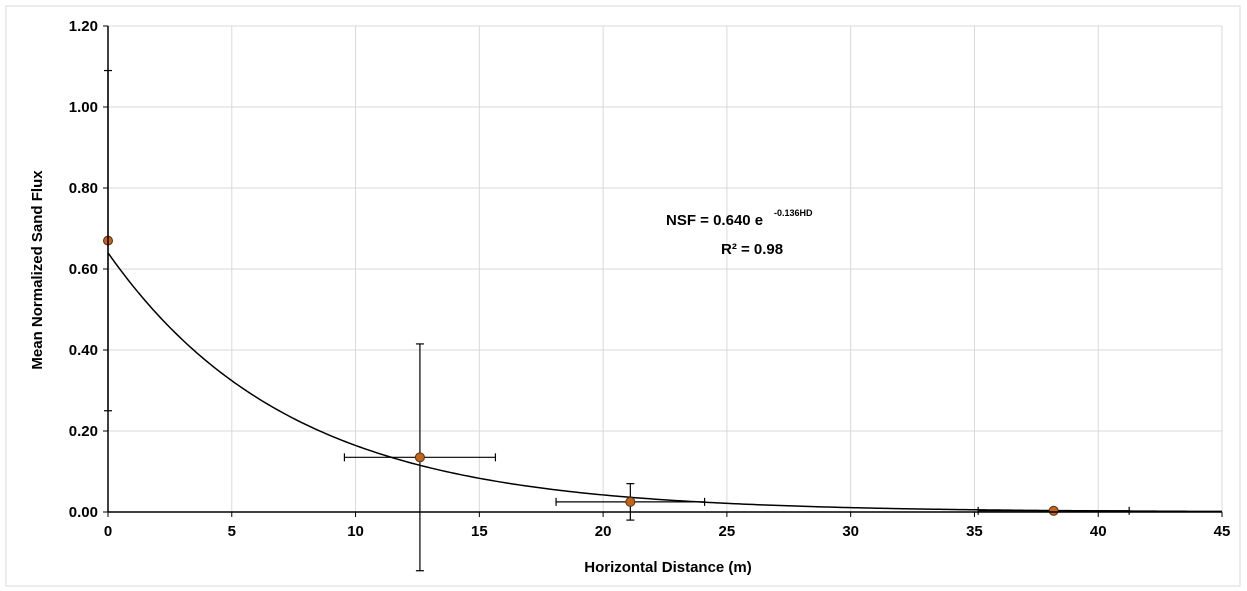  I want to click on y-tick-label: 1.00, so click(83, 107).